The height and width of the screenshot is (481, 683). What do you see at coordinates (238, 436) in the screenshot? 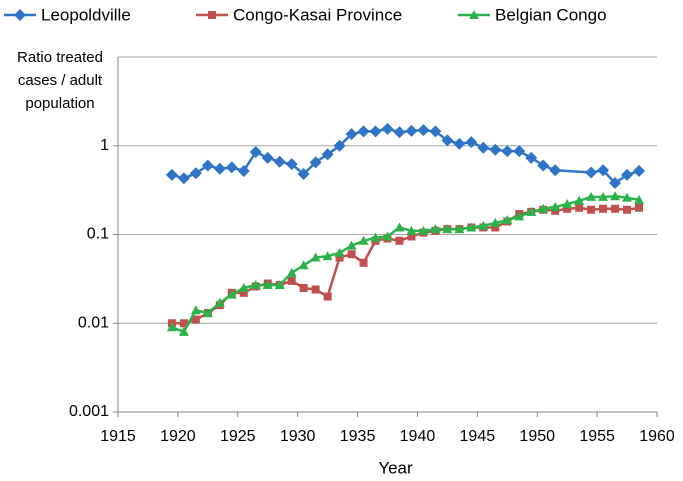
I see `x-tick-label: 1925` at bounding box center [238, 436].